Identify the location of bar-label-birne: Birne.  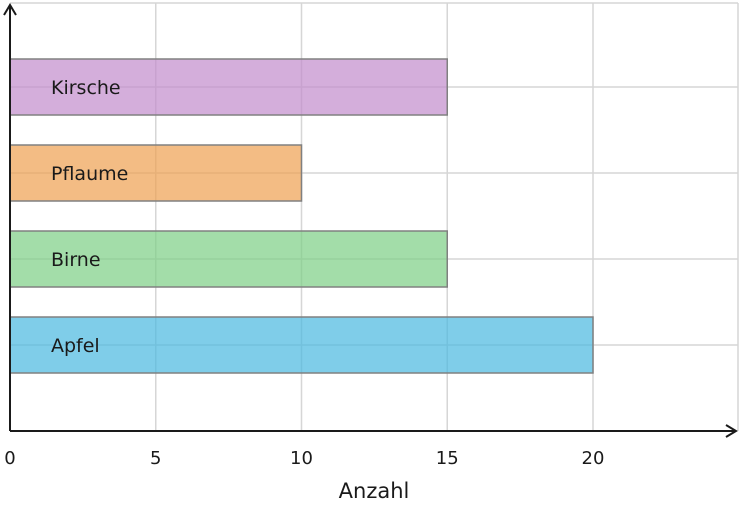
(76, 260).